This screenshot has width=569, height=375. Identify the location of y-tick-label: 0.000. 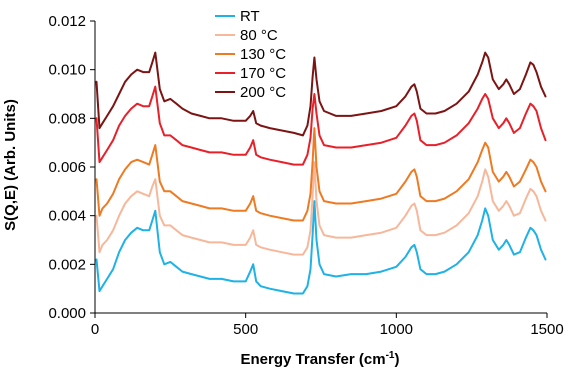
(67, 313).